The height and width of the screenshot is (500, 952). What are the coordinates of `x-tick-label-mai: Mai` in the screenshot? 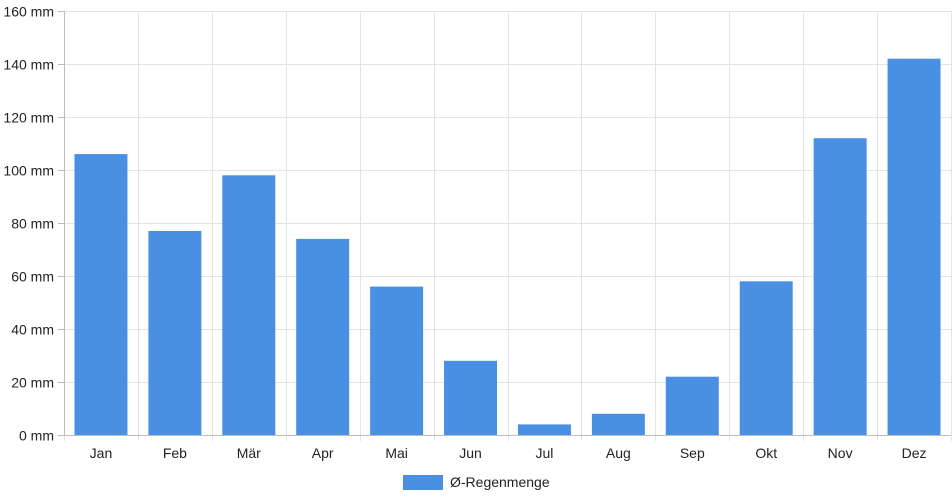 It's located at (396, 453).